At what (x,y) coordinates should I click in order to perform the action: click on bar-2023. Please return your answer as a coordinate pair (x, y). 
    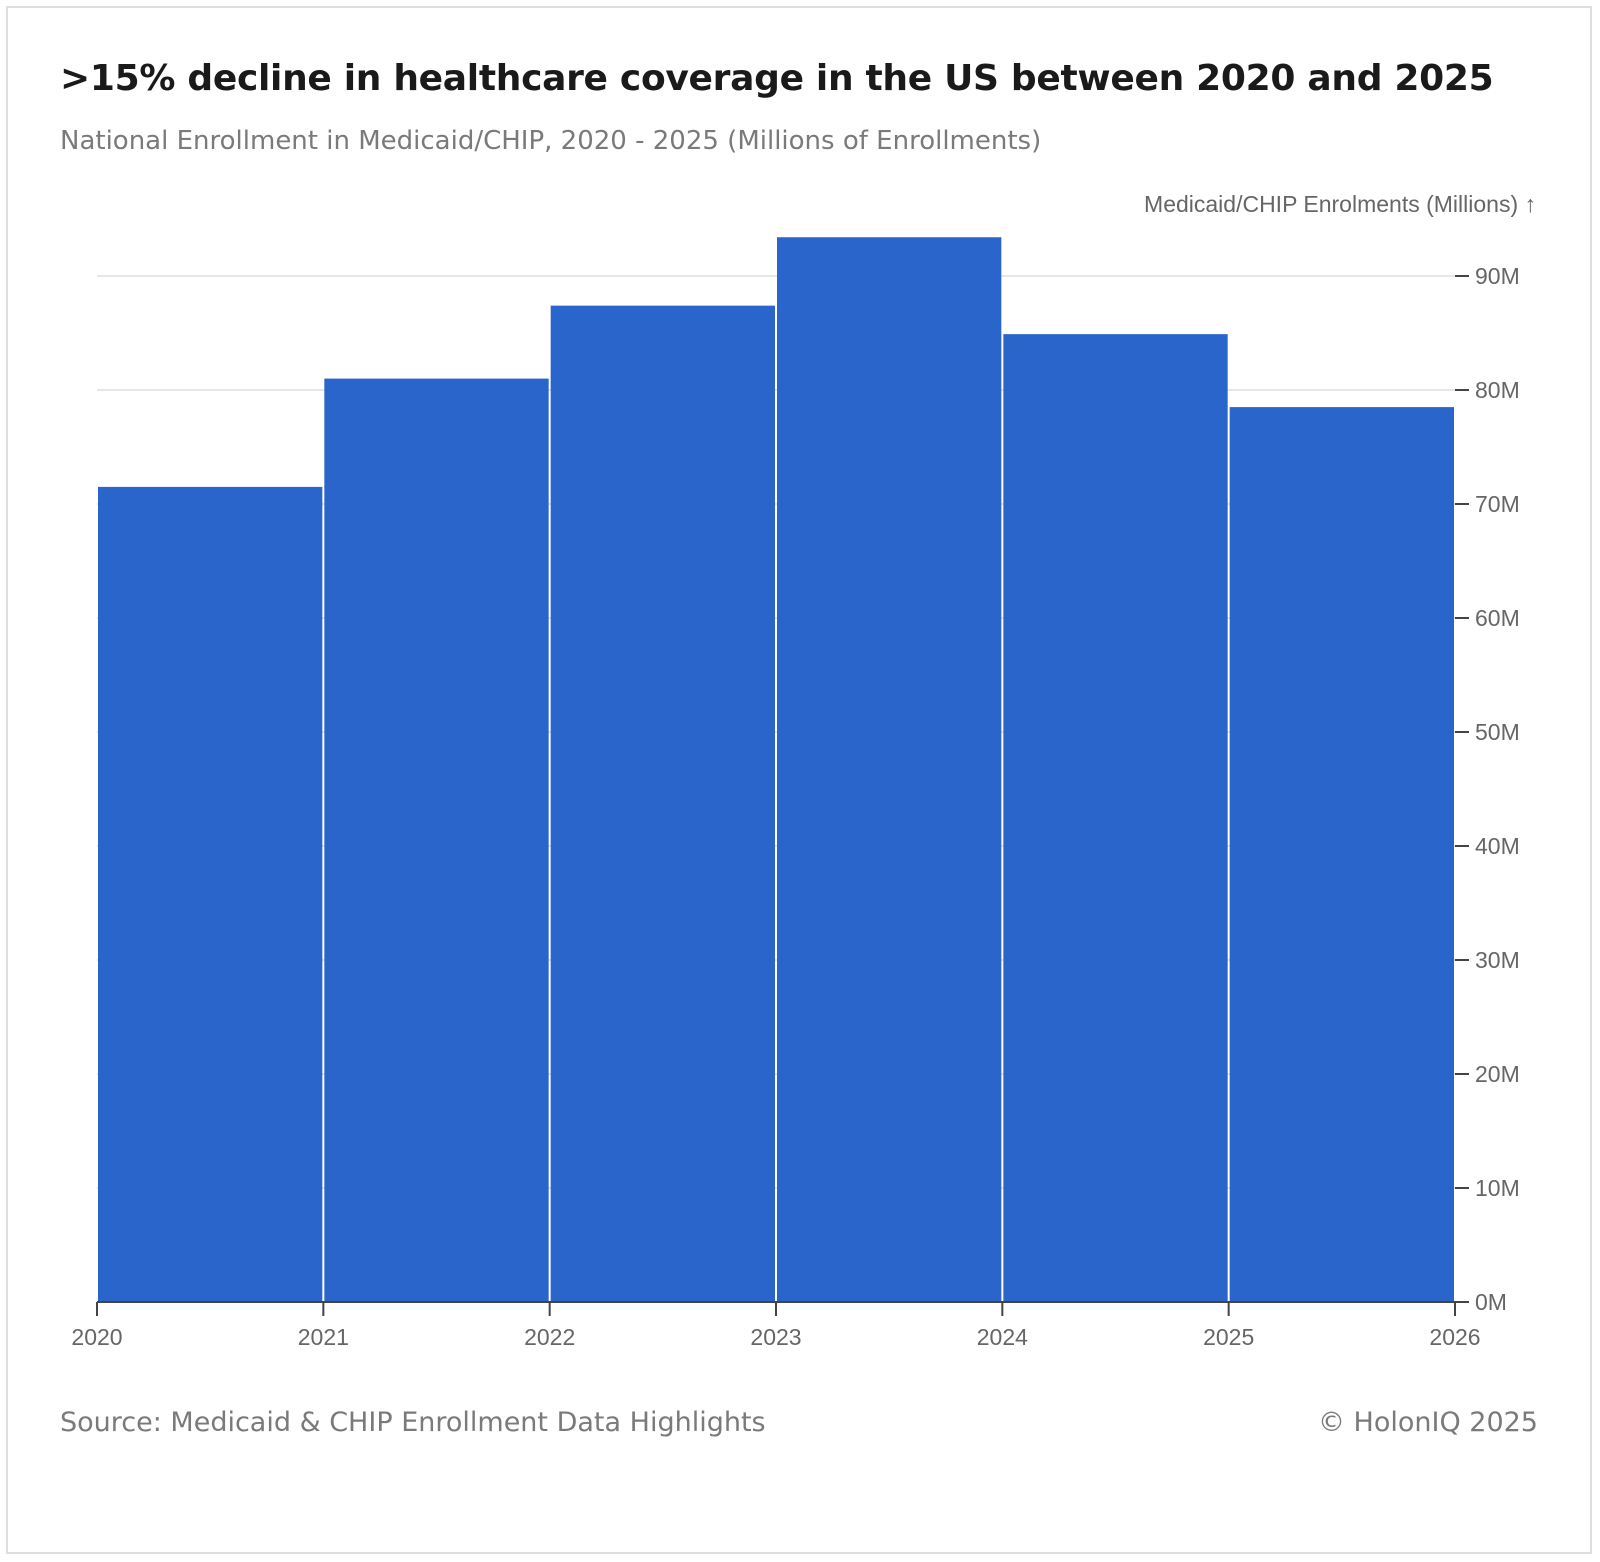
    Looking at the image, I should click on (889, 770).